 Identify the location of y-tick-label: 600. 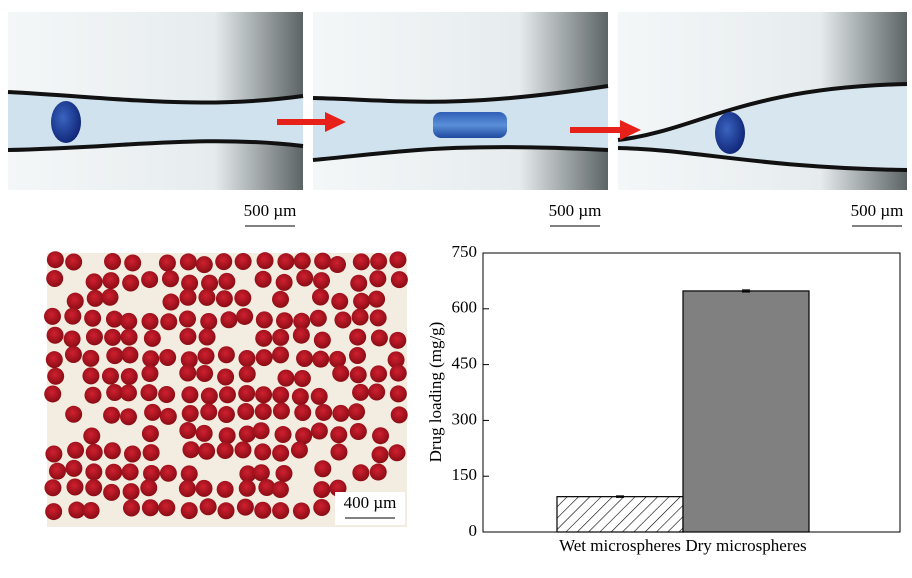
(465, 307).